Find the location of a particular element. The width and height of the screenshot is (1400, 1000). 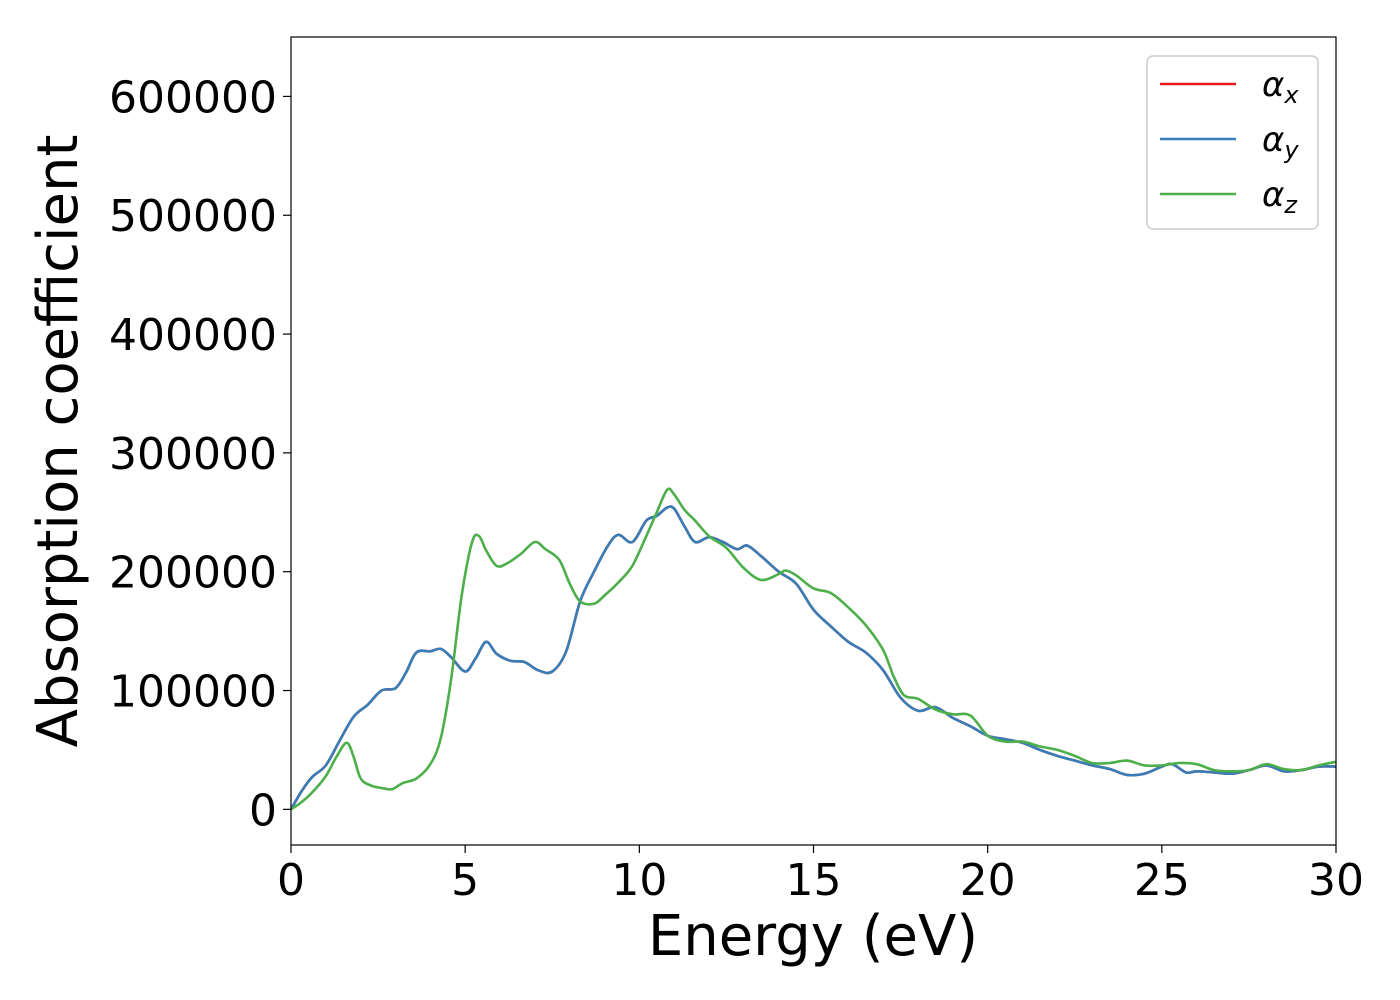

x-tick-label: 0 is located at coordinates (291, 880).